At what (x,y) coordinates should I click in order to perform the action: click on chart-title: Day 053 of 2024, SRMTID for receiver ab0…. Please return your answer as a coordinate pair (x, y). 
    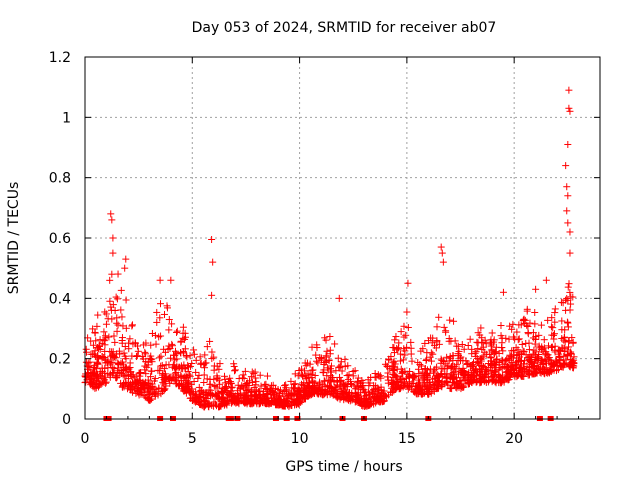
    Looking at the image, I should click on (344, 28).